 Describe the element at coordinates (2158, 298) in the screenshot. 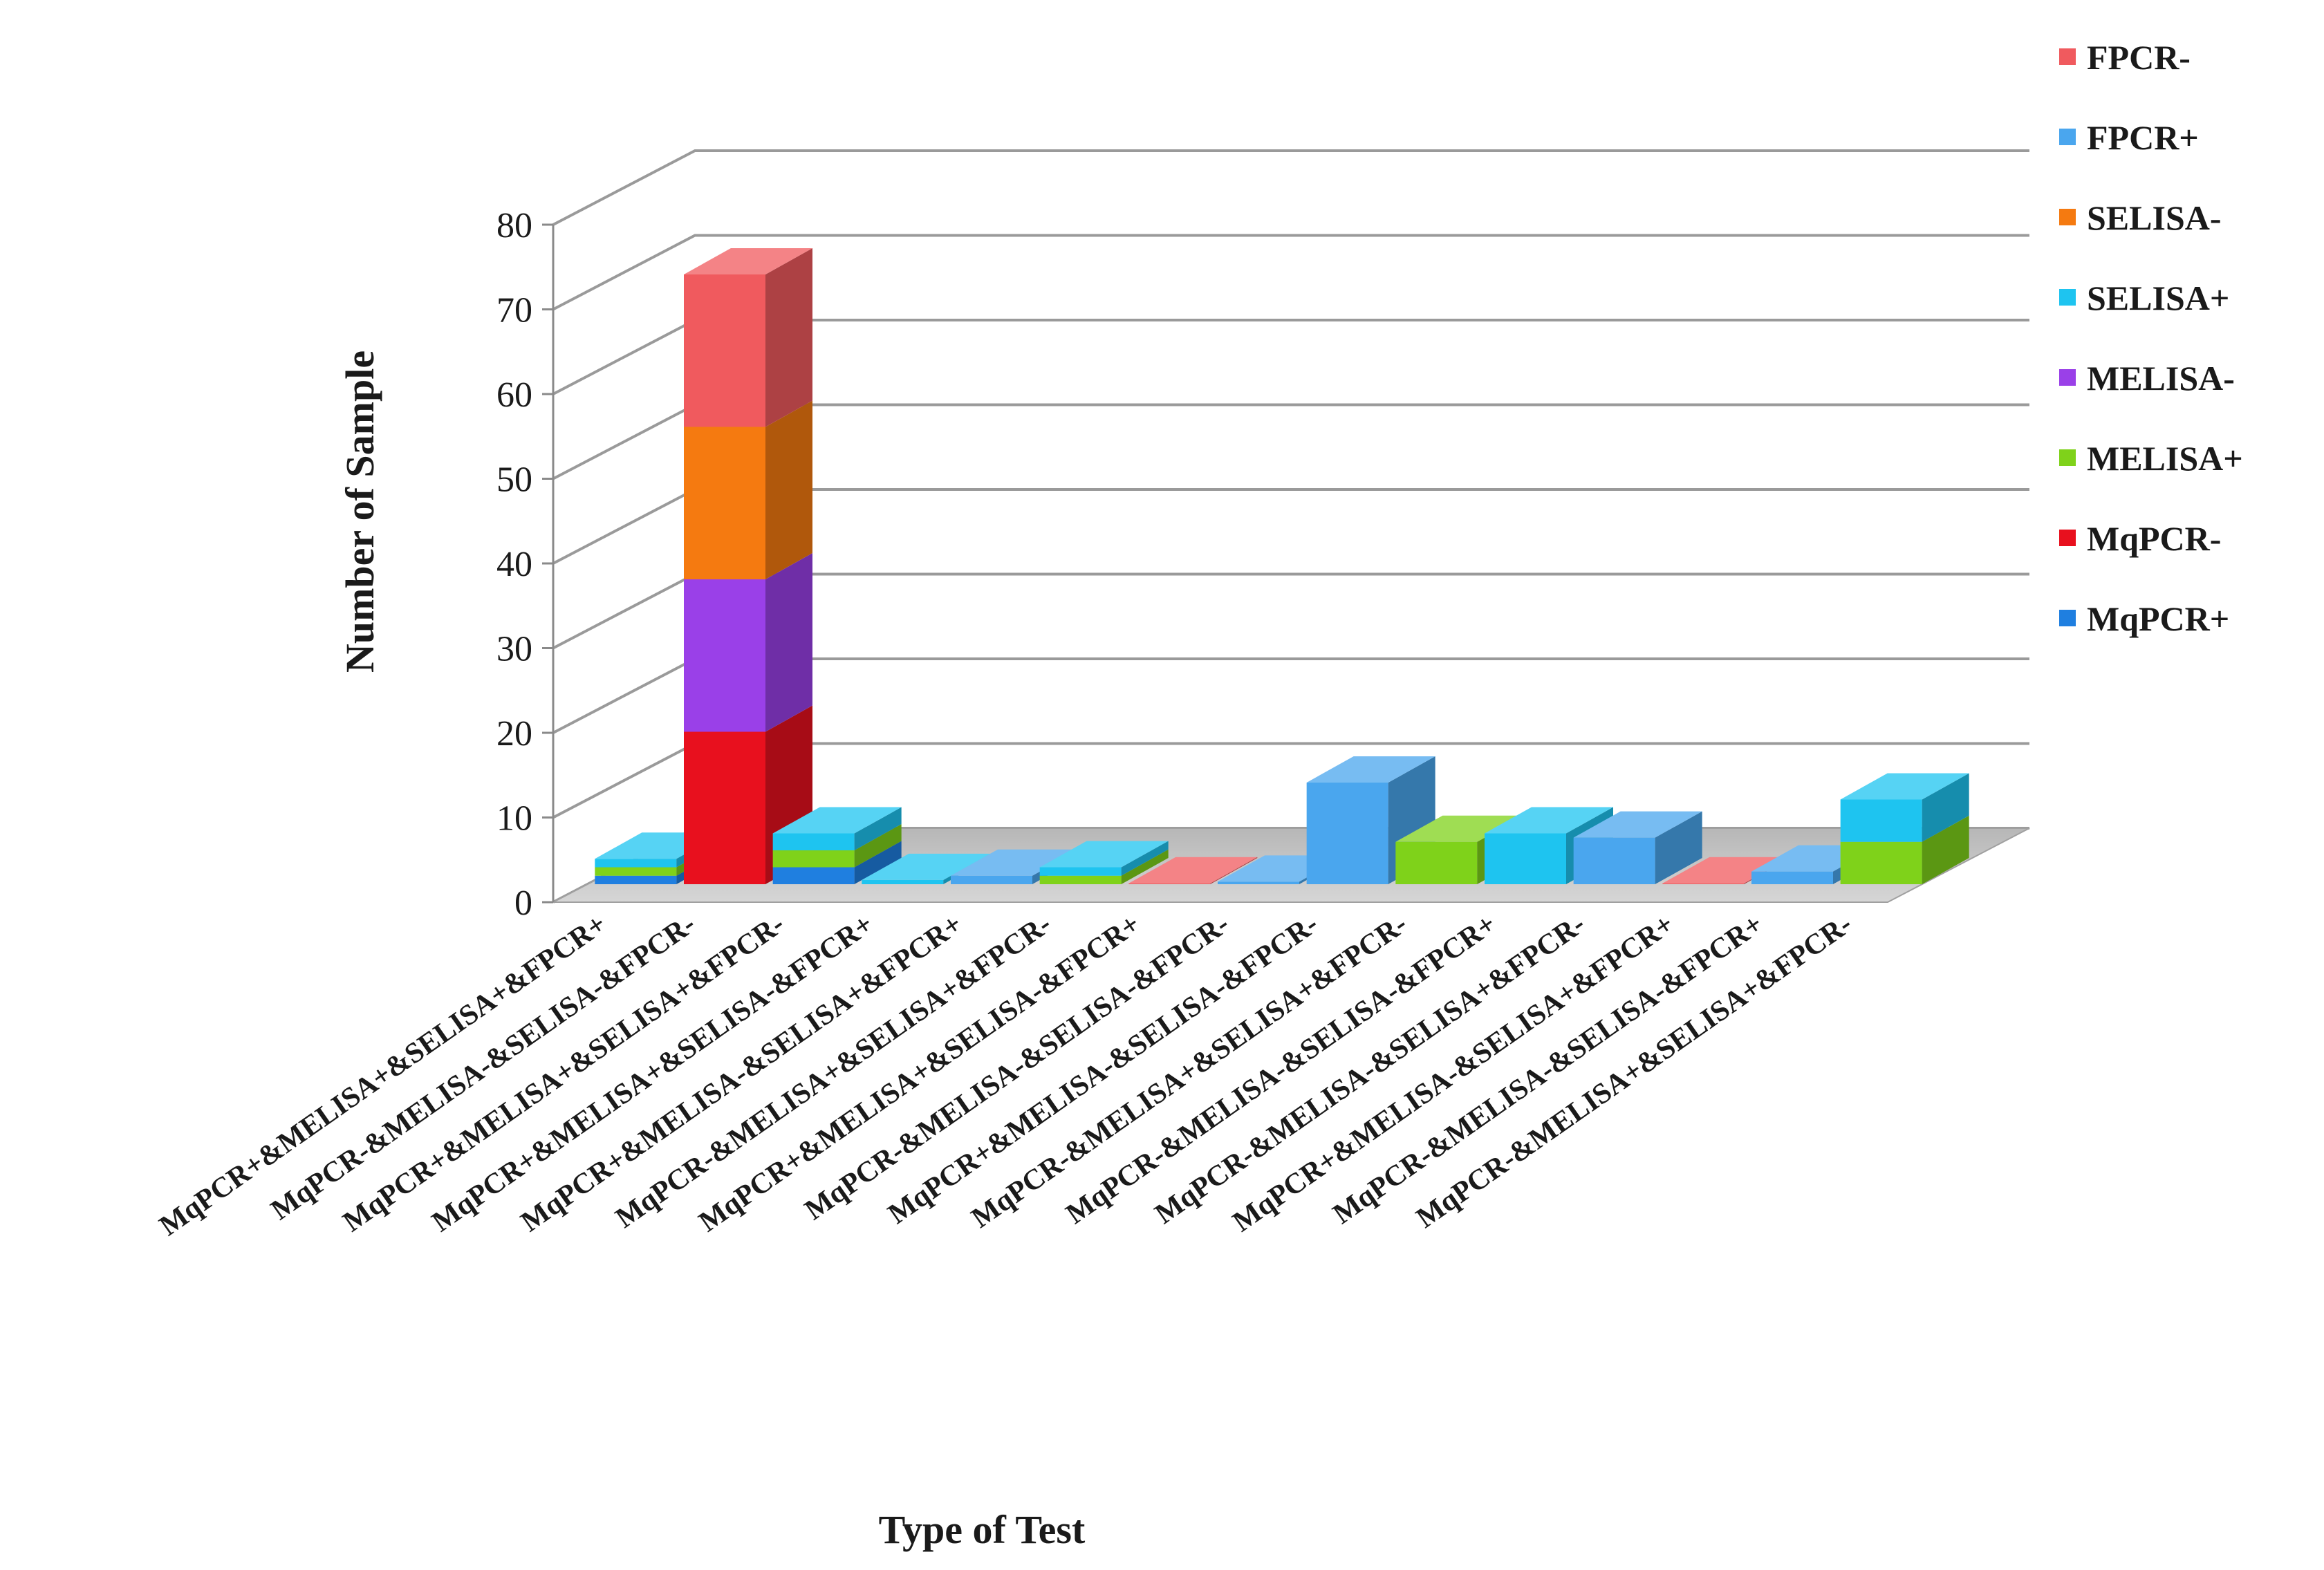

I see `legend-label: SELISA+` at that location.